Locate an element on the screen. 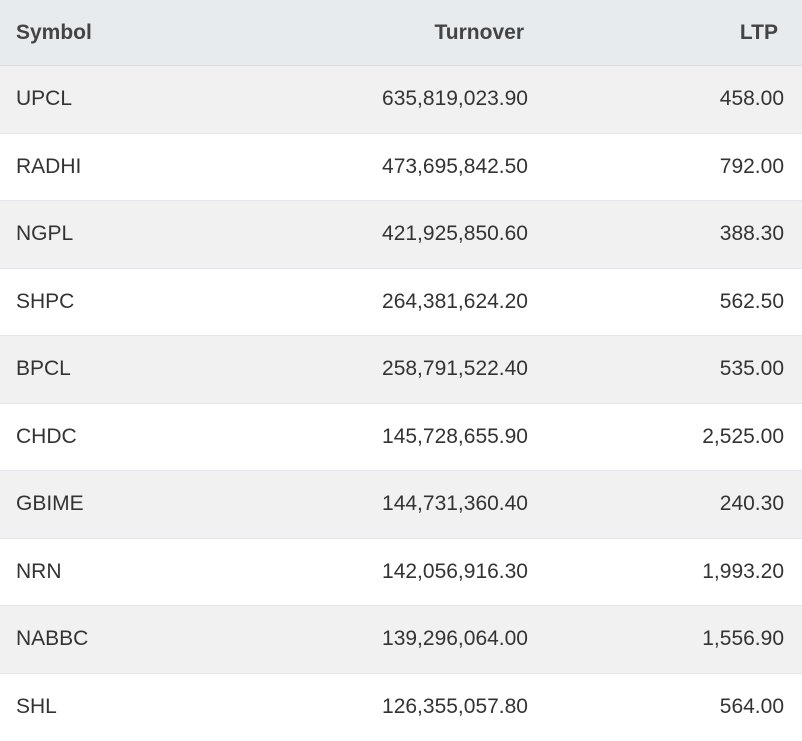 This screenshot has width=802, height=741. turnover-cell: 126,355,057.80 is located at coordinates (455, 707).